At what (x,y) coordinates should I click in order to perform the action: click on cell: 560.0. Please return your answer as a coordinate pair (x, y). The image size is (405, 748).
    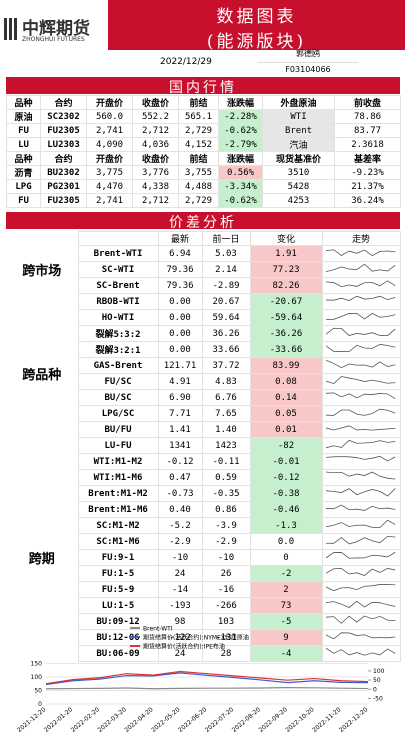
    Looking at the image, I should click on (109, 116).